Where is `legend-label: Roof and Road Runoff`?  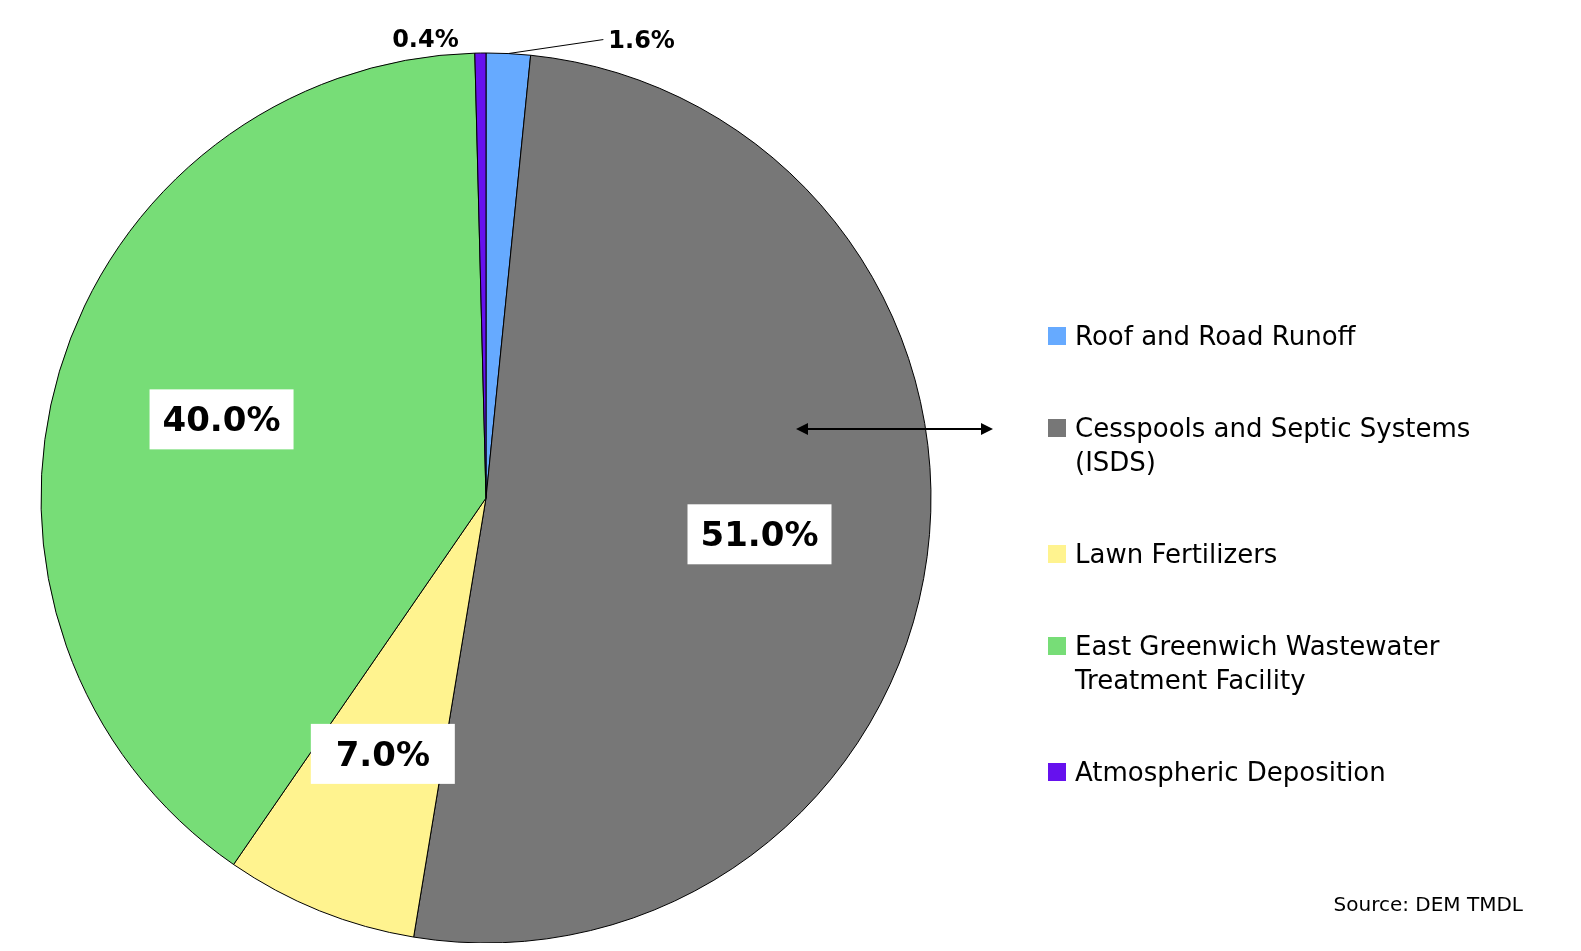 legend-label: Roof and Road Runoff is located at coordinates (1216, 336).